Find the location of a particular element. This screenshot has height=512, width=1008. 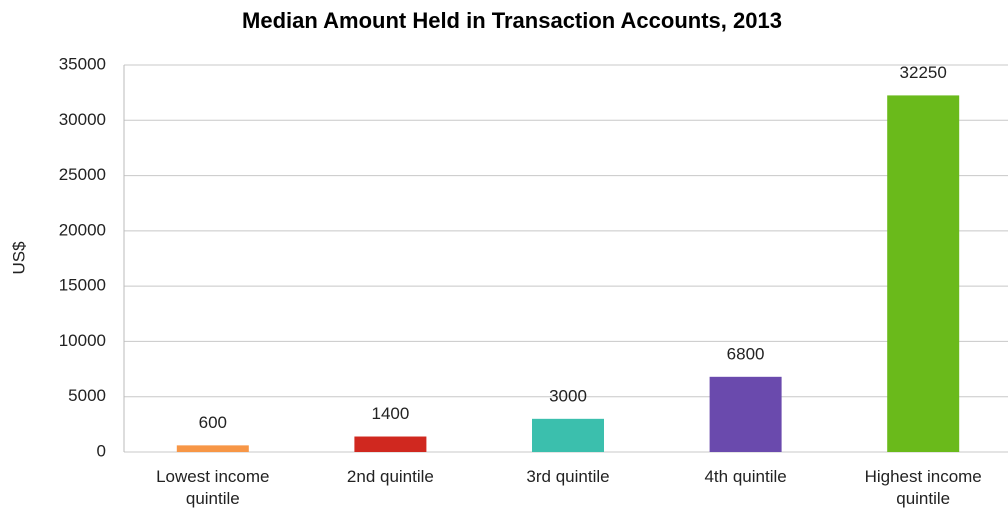

y-axis-label: US$ is located at coordinates (18, 258).